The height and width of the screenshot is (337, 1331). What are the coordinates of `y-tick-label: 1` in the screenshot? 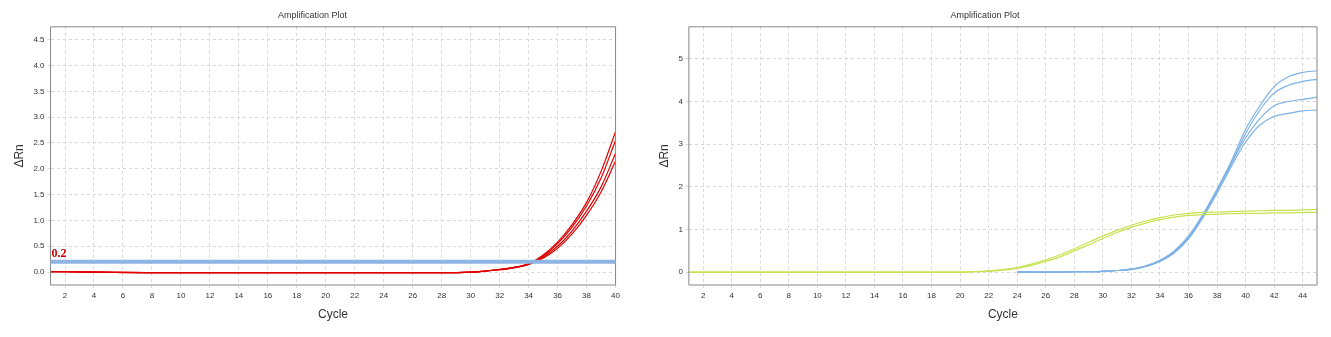 It's located at (681, 229).